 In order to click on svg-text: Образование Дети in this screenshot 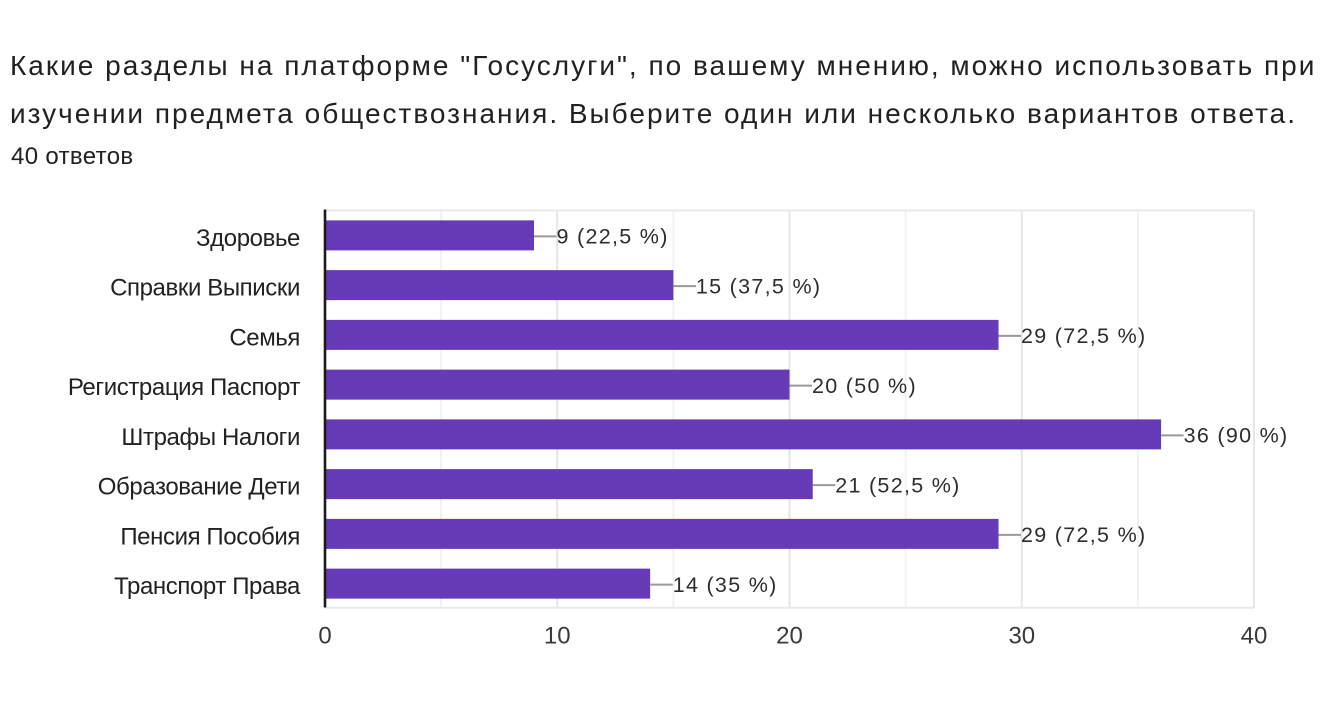, I will do `click(199, 487)`.